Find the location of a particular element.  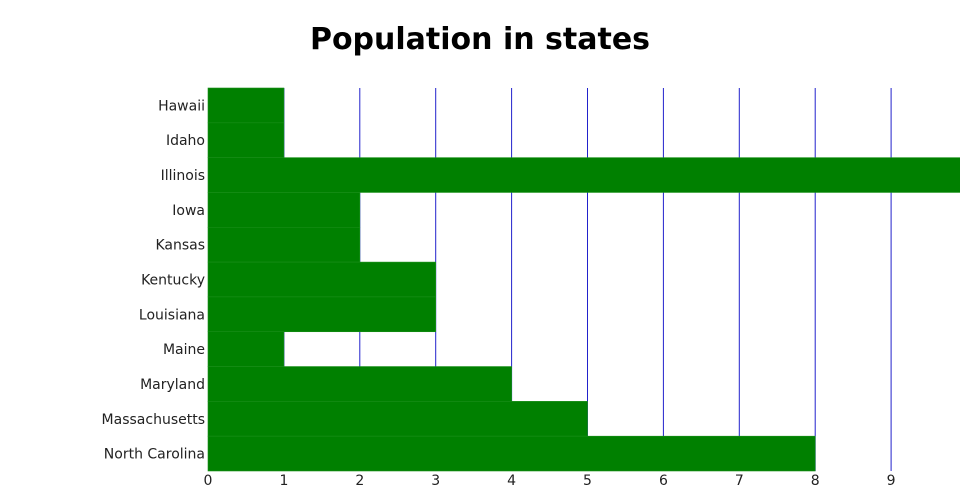

x-tick-label: 6 is located at coordinates (663, 481).